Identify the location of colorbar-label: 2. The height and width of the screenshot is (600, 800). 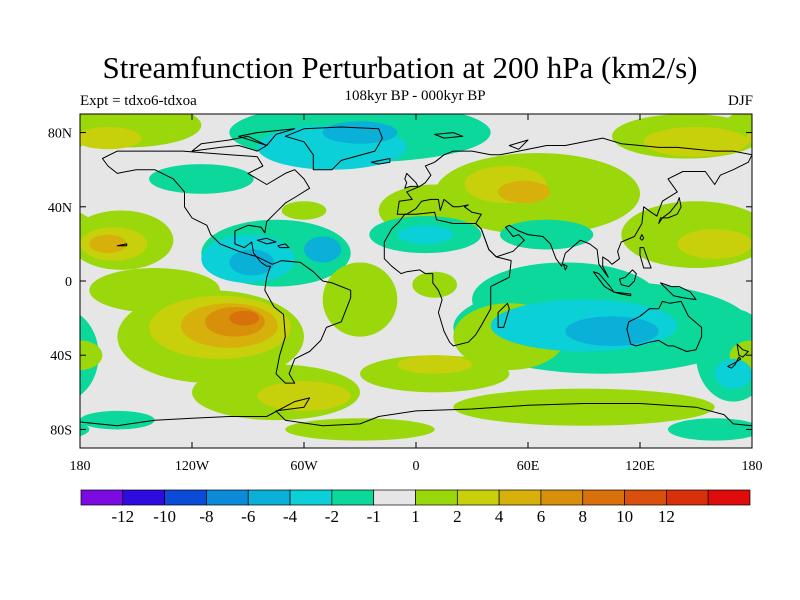
(457, 516).